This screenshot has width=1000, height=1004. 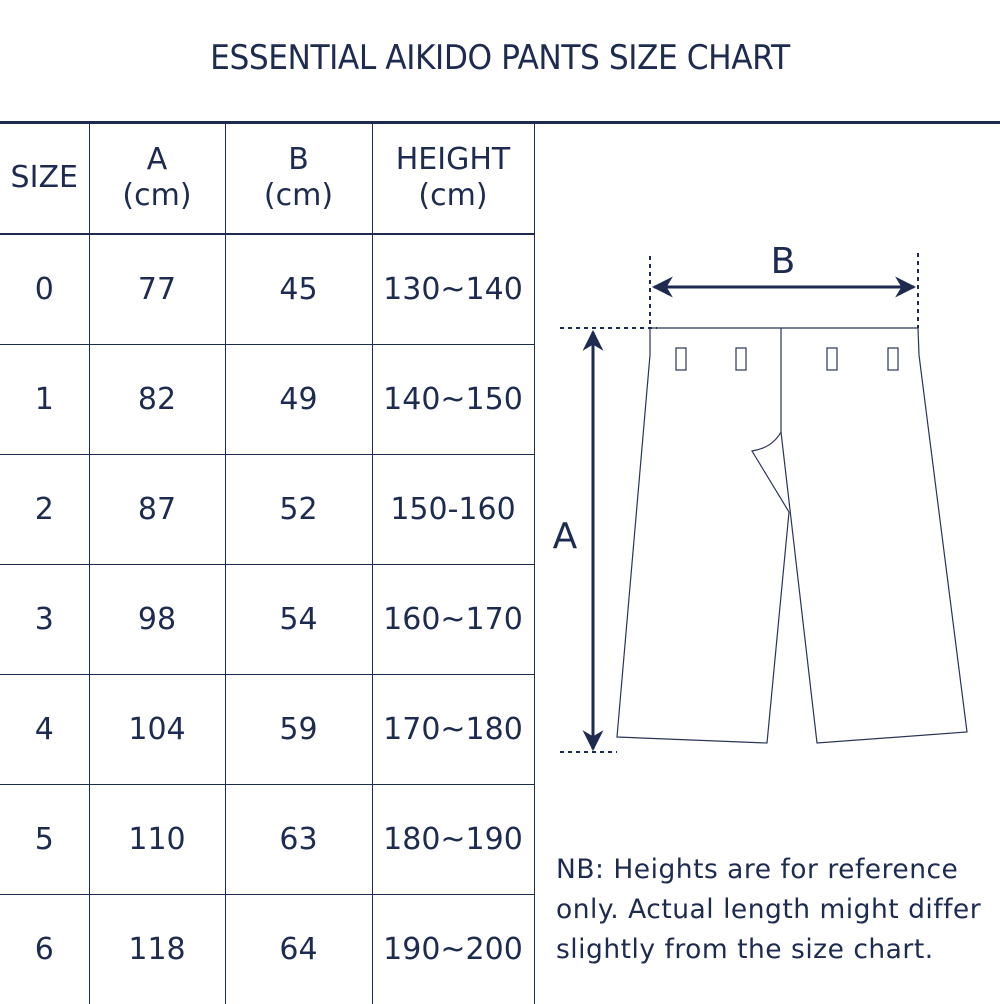 What do you see at coordinates (783, 261) in the screenshot?
I see `label-b: B` at bounding box center [783, 261].